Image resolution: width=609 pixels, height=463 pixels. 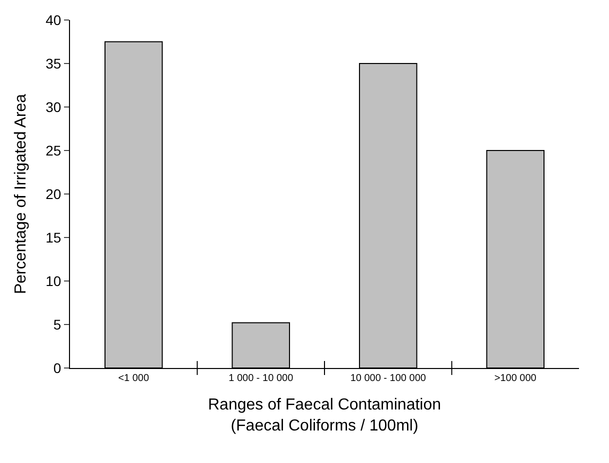 I want to click on y-tick-label: 25, so click(x=54, y=150).